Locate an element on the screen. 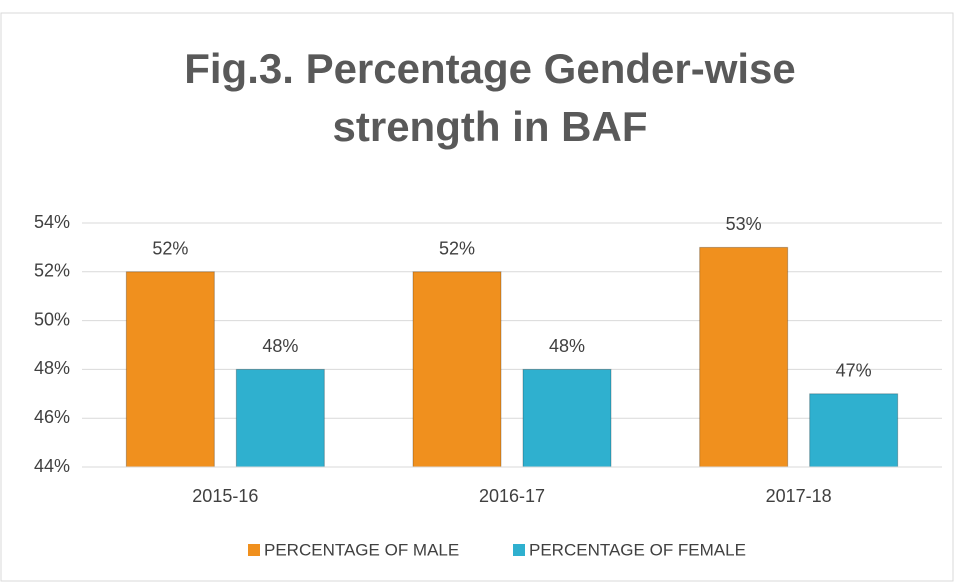  legend-label: PERCENTAGE OF FEMALE is located at coordinates (637, 549).